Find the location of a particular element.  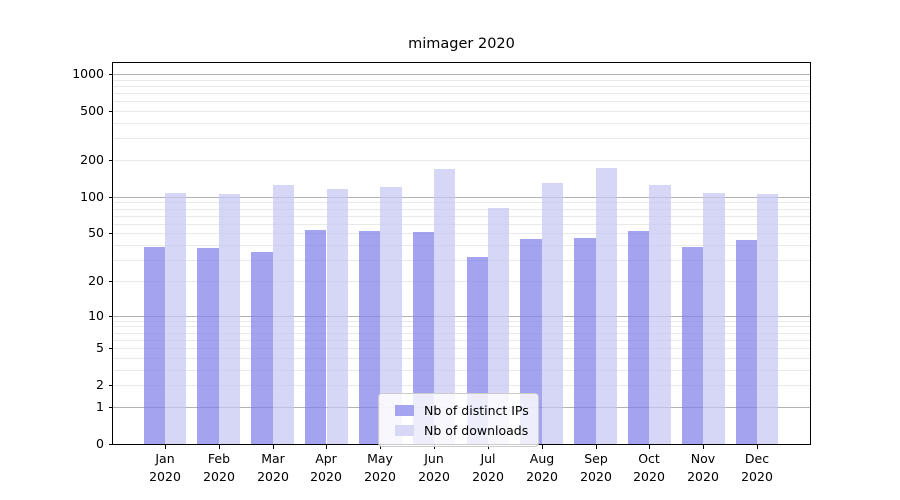

x-tick-label-apr-2020: Apr 2020 is located at coordinates (326, 467).